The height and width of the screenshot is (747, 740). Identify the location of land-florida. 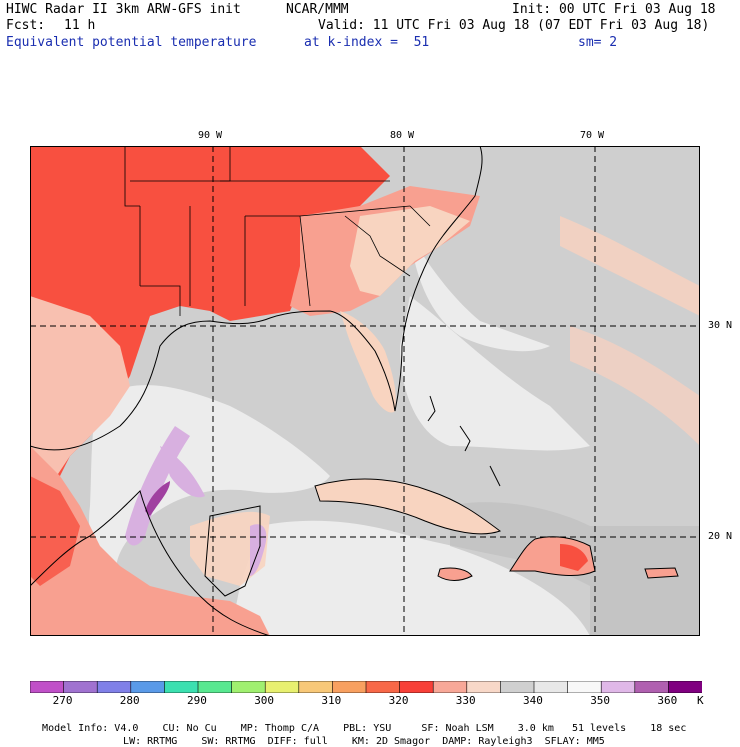
(368, 362).